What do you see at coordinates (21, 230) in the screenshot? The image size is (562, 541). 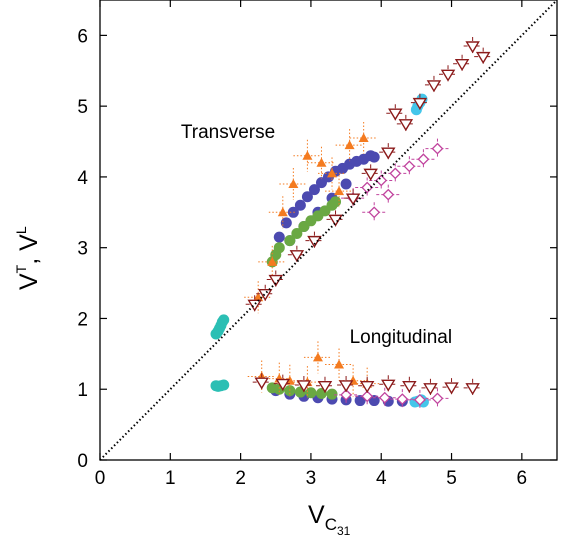 I see `y-axis-title-sup2: L` at bounding box center [21, 230].